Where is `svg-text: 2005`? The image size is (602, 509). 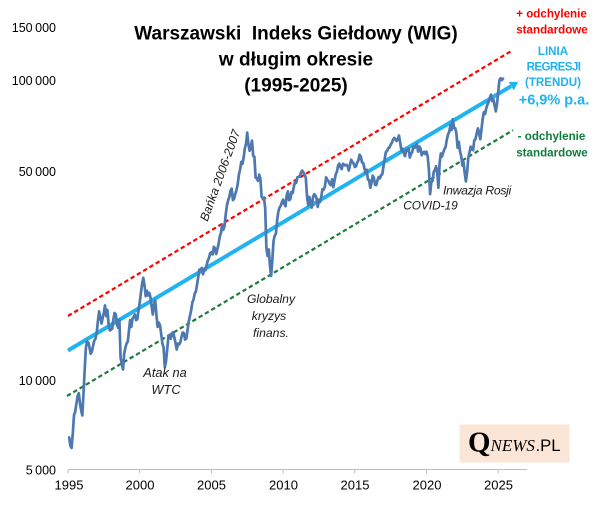 svg-text: 2005 is located at coordinates (211, 485).